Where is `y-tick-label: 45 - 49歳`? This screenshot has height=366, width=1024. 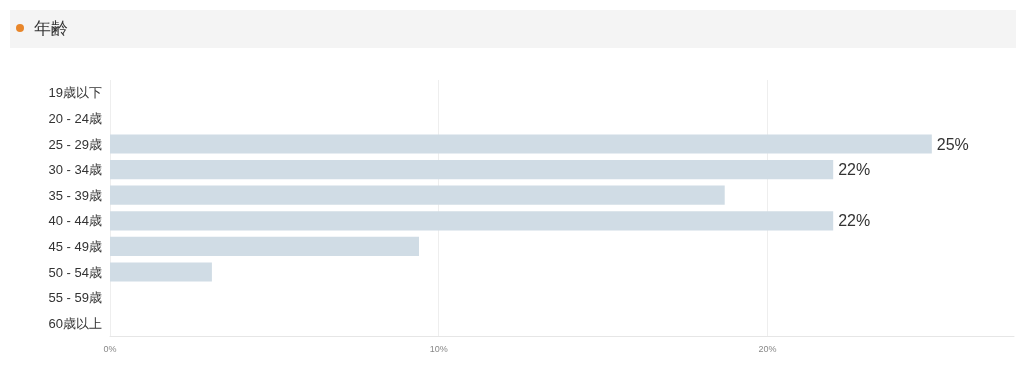
y-tick-label: 45 - 49歳 is located at coordinates (75, 246).